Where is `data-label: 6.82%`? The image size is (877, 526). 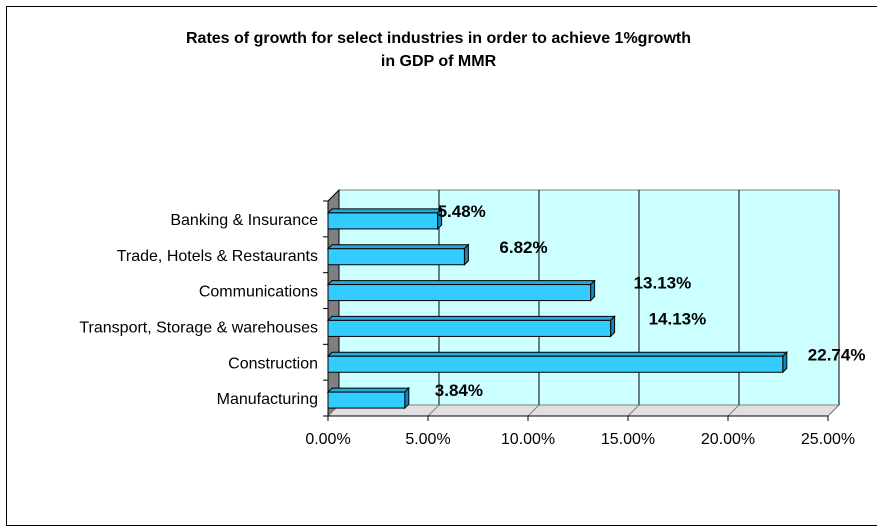 data-label: 6.82% is located at coordinates (523, 247).